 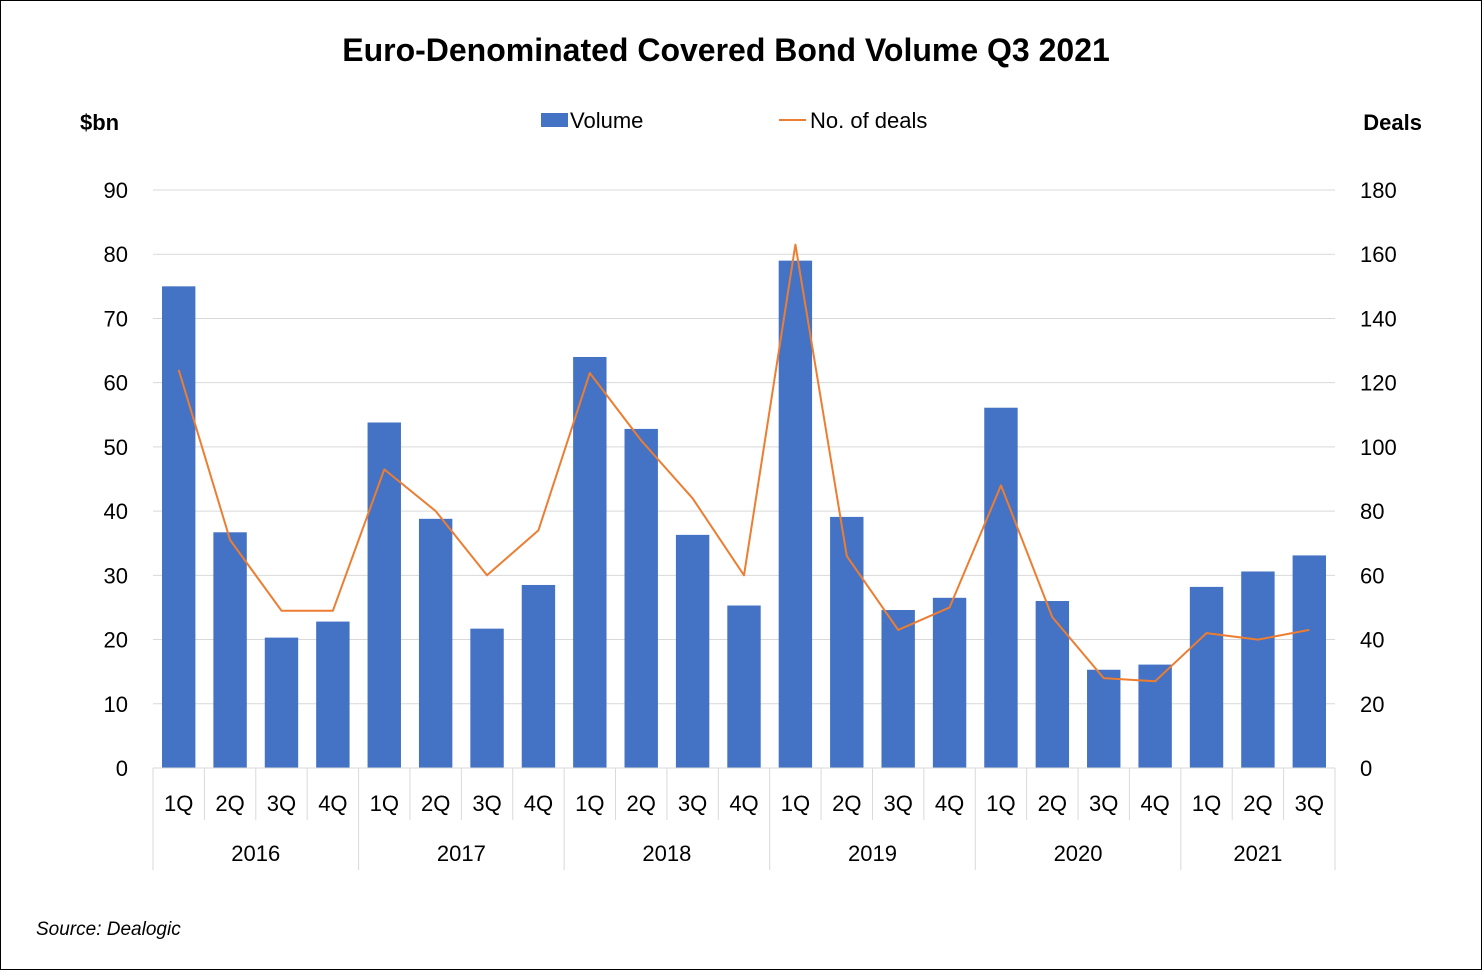 What do you see at coordinates (734, 120) in the screenshot?
I see `legend: Volume No. of deals` at bounding box center [734, 120].